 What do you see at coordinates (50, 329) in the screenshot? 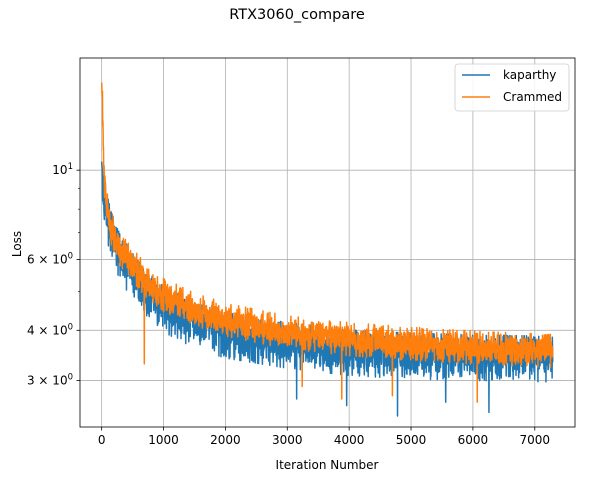
I see `y-tick-label: 4 × 100` at bounding box center [50, 329].